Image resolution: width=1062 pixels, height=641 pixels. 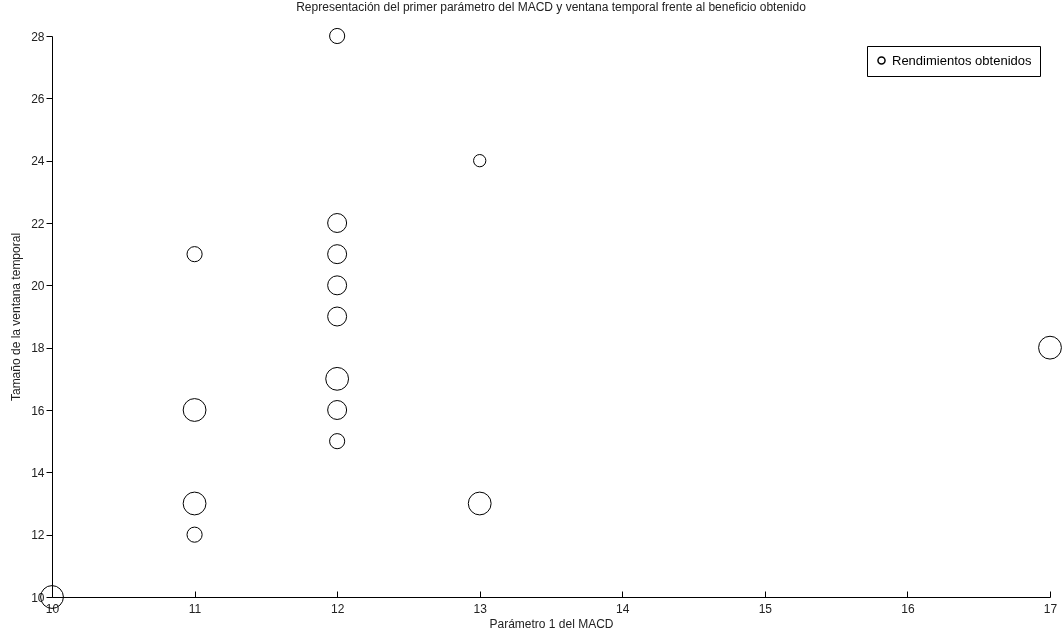 What do you see at coordinates (551, 623) in the screenshot?
I see `x-axis-title: Parámetro 1 del MACD` at bounding box center [551, 623].